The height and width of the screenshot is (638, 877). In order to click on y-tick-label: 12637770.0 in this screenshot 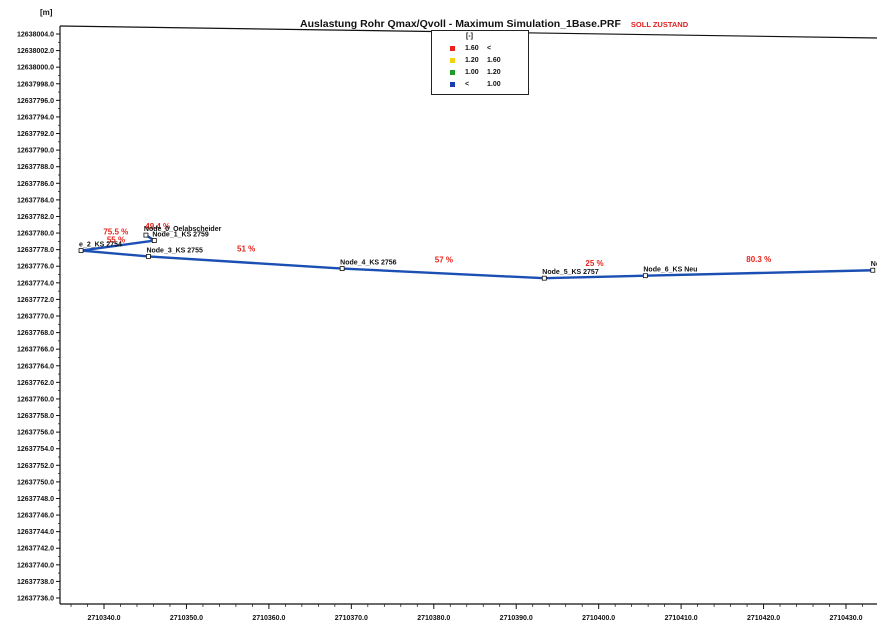, I will do `click(35, 317)`.